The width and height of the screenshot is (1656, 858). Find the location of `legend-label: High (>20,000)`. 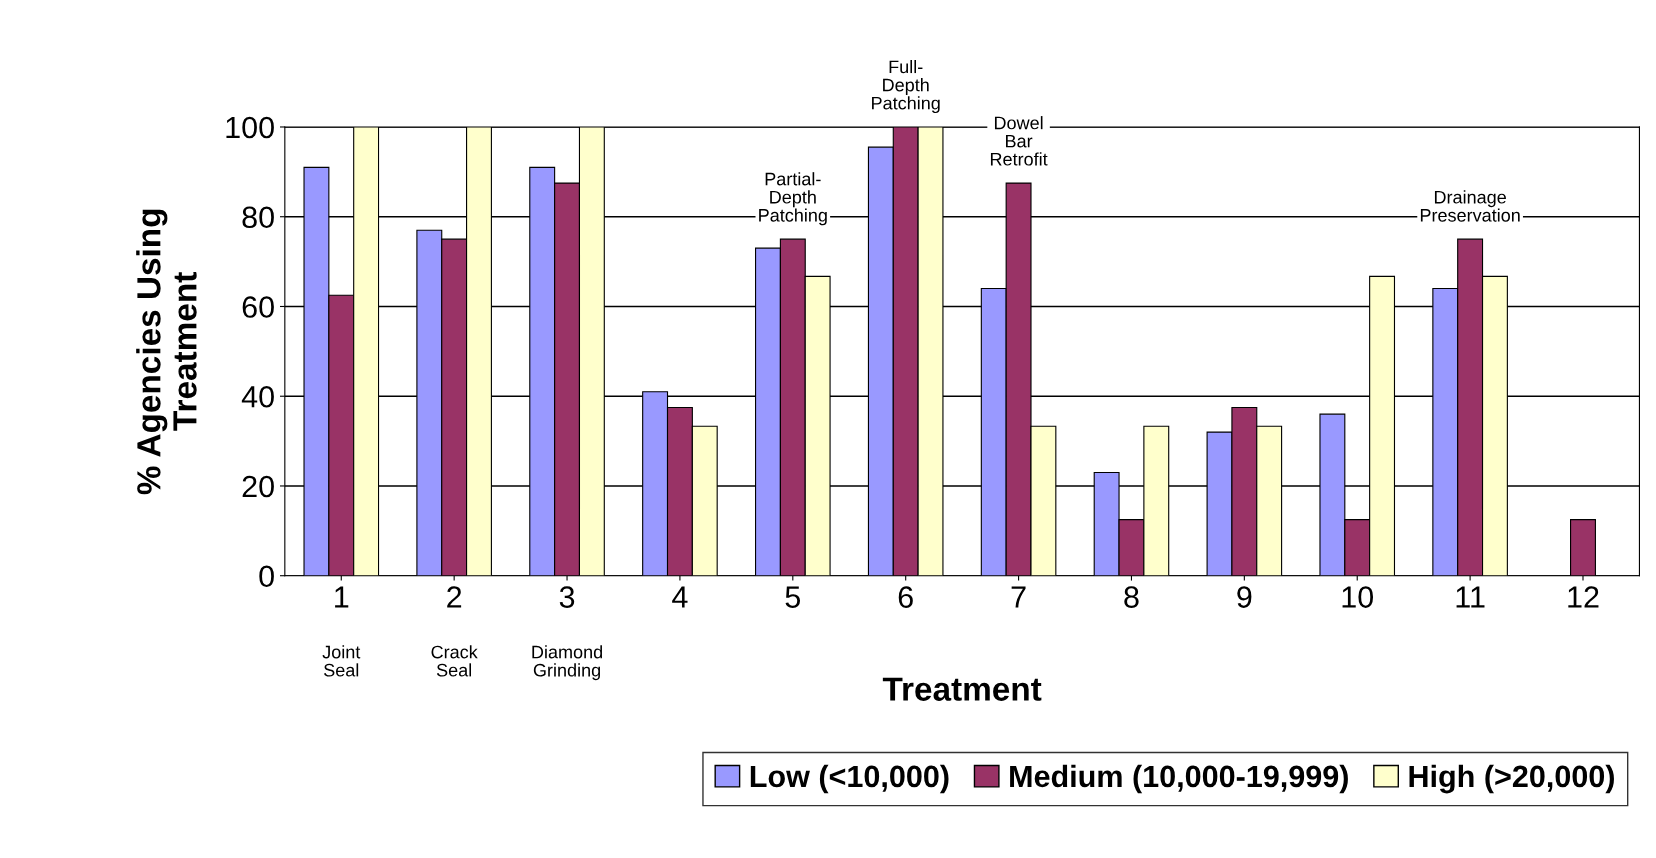

legend-label: High (>20,000) is located at coordinates (1511, 779).